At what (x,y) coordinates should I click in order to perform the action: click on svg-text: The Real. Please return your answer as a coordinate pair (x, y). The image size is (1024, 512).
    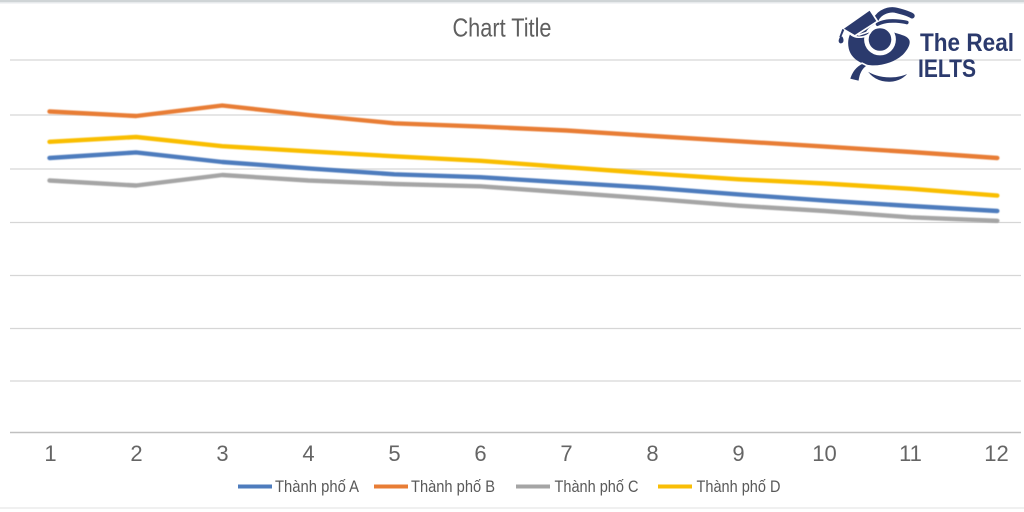
    Looking at the image, I should click on (967, 43).